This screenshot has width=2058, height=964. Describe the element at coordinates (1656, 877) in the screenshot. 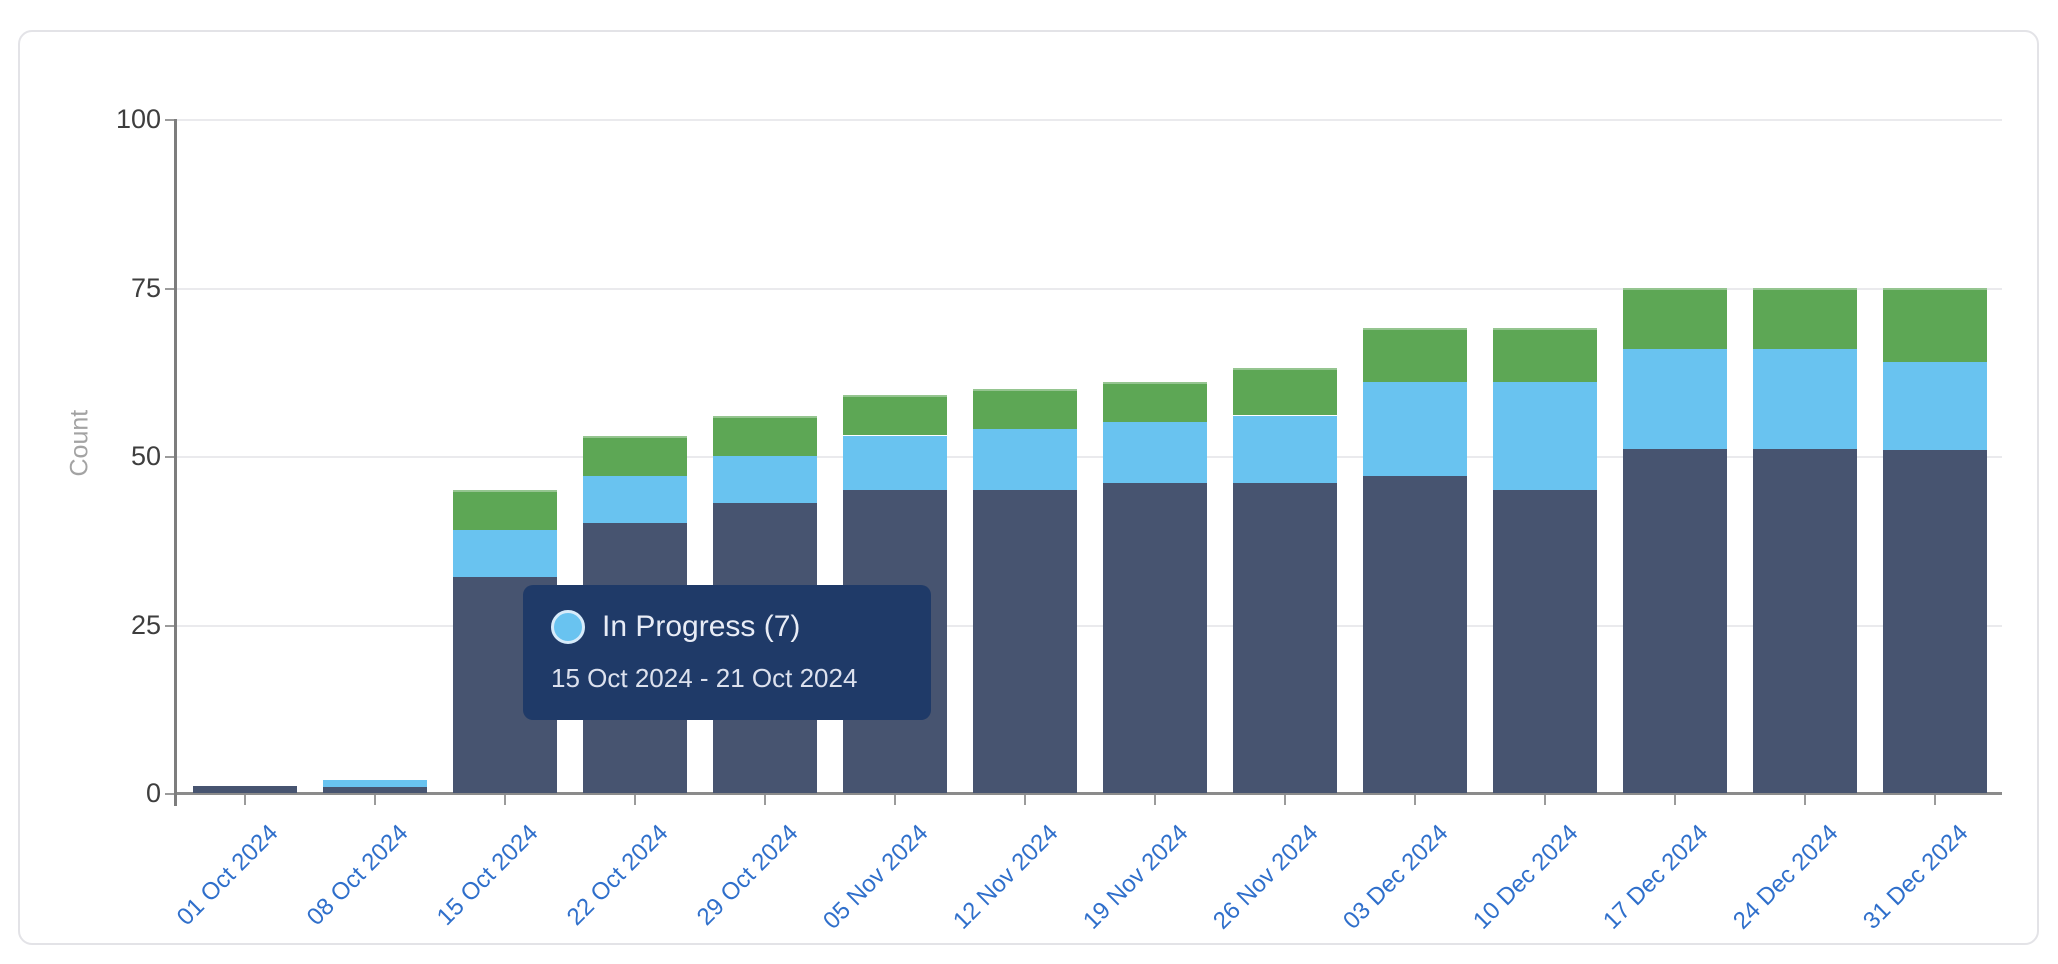

I see `x-axis-label-12: 17 Dec 2024` at that location.